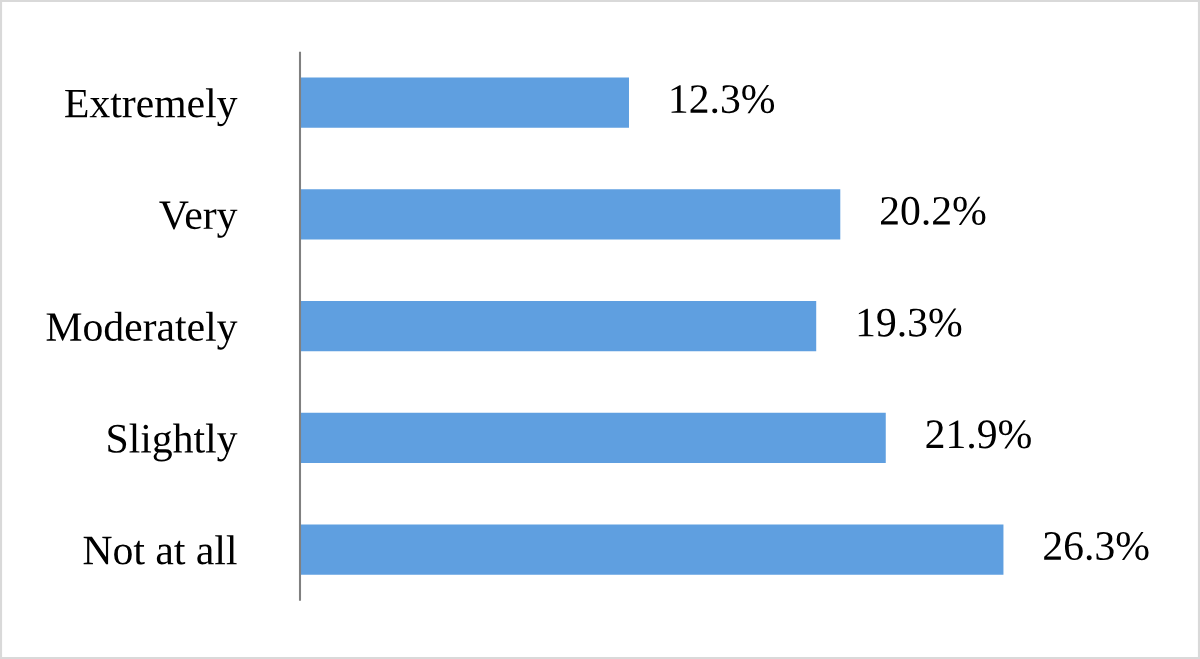 This screenshot has width=1200, height=659. I want to click on data-label: 20.2%, so click(933, 211).